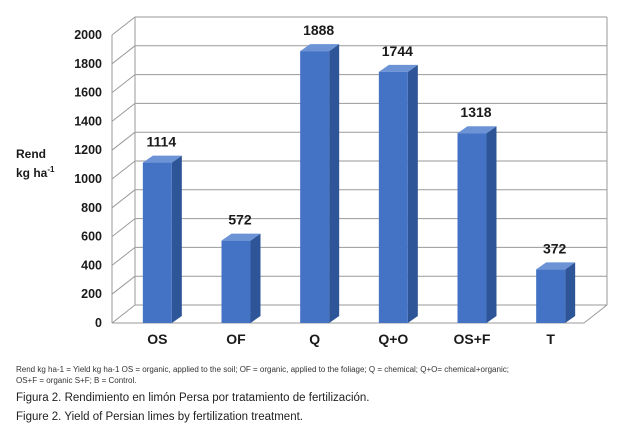 This screenshot has width=644, height=438. Describe the element at coordinates (314, 339) in the screenshot. I see `x-tick-label-Q: Q` at that location.